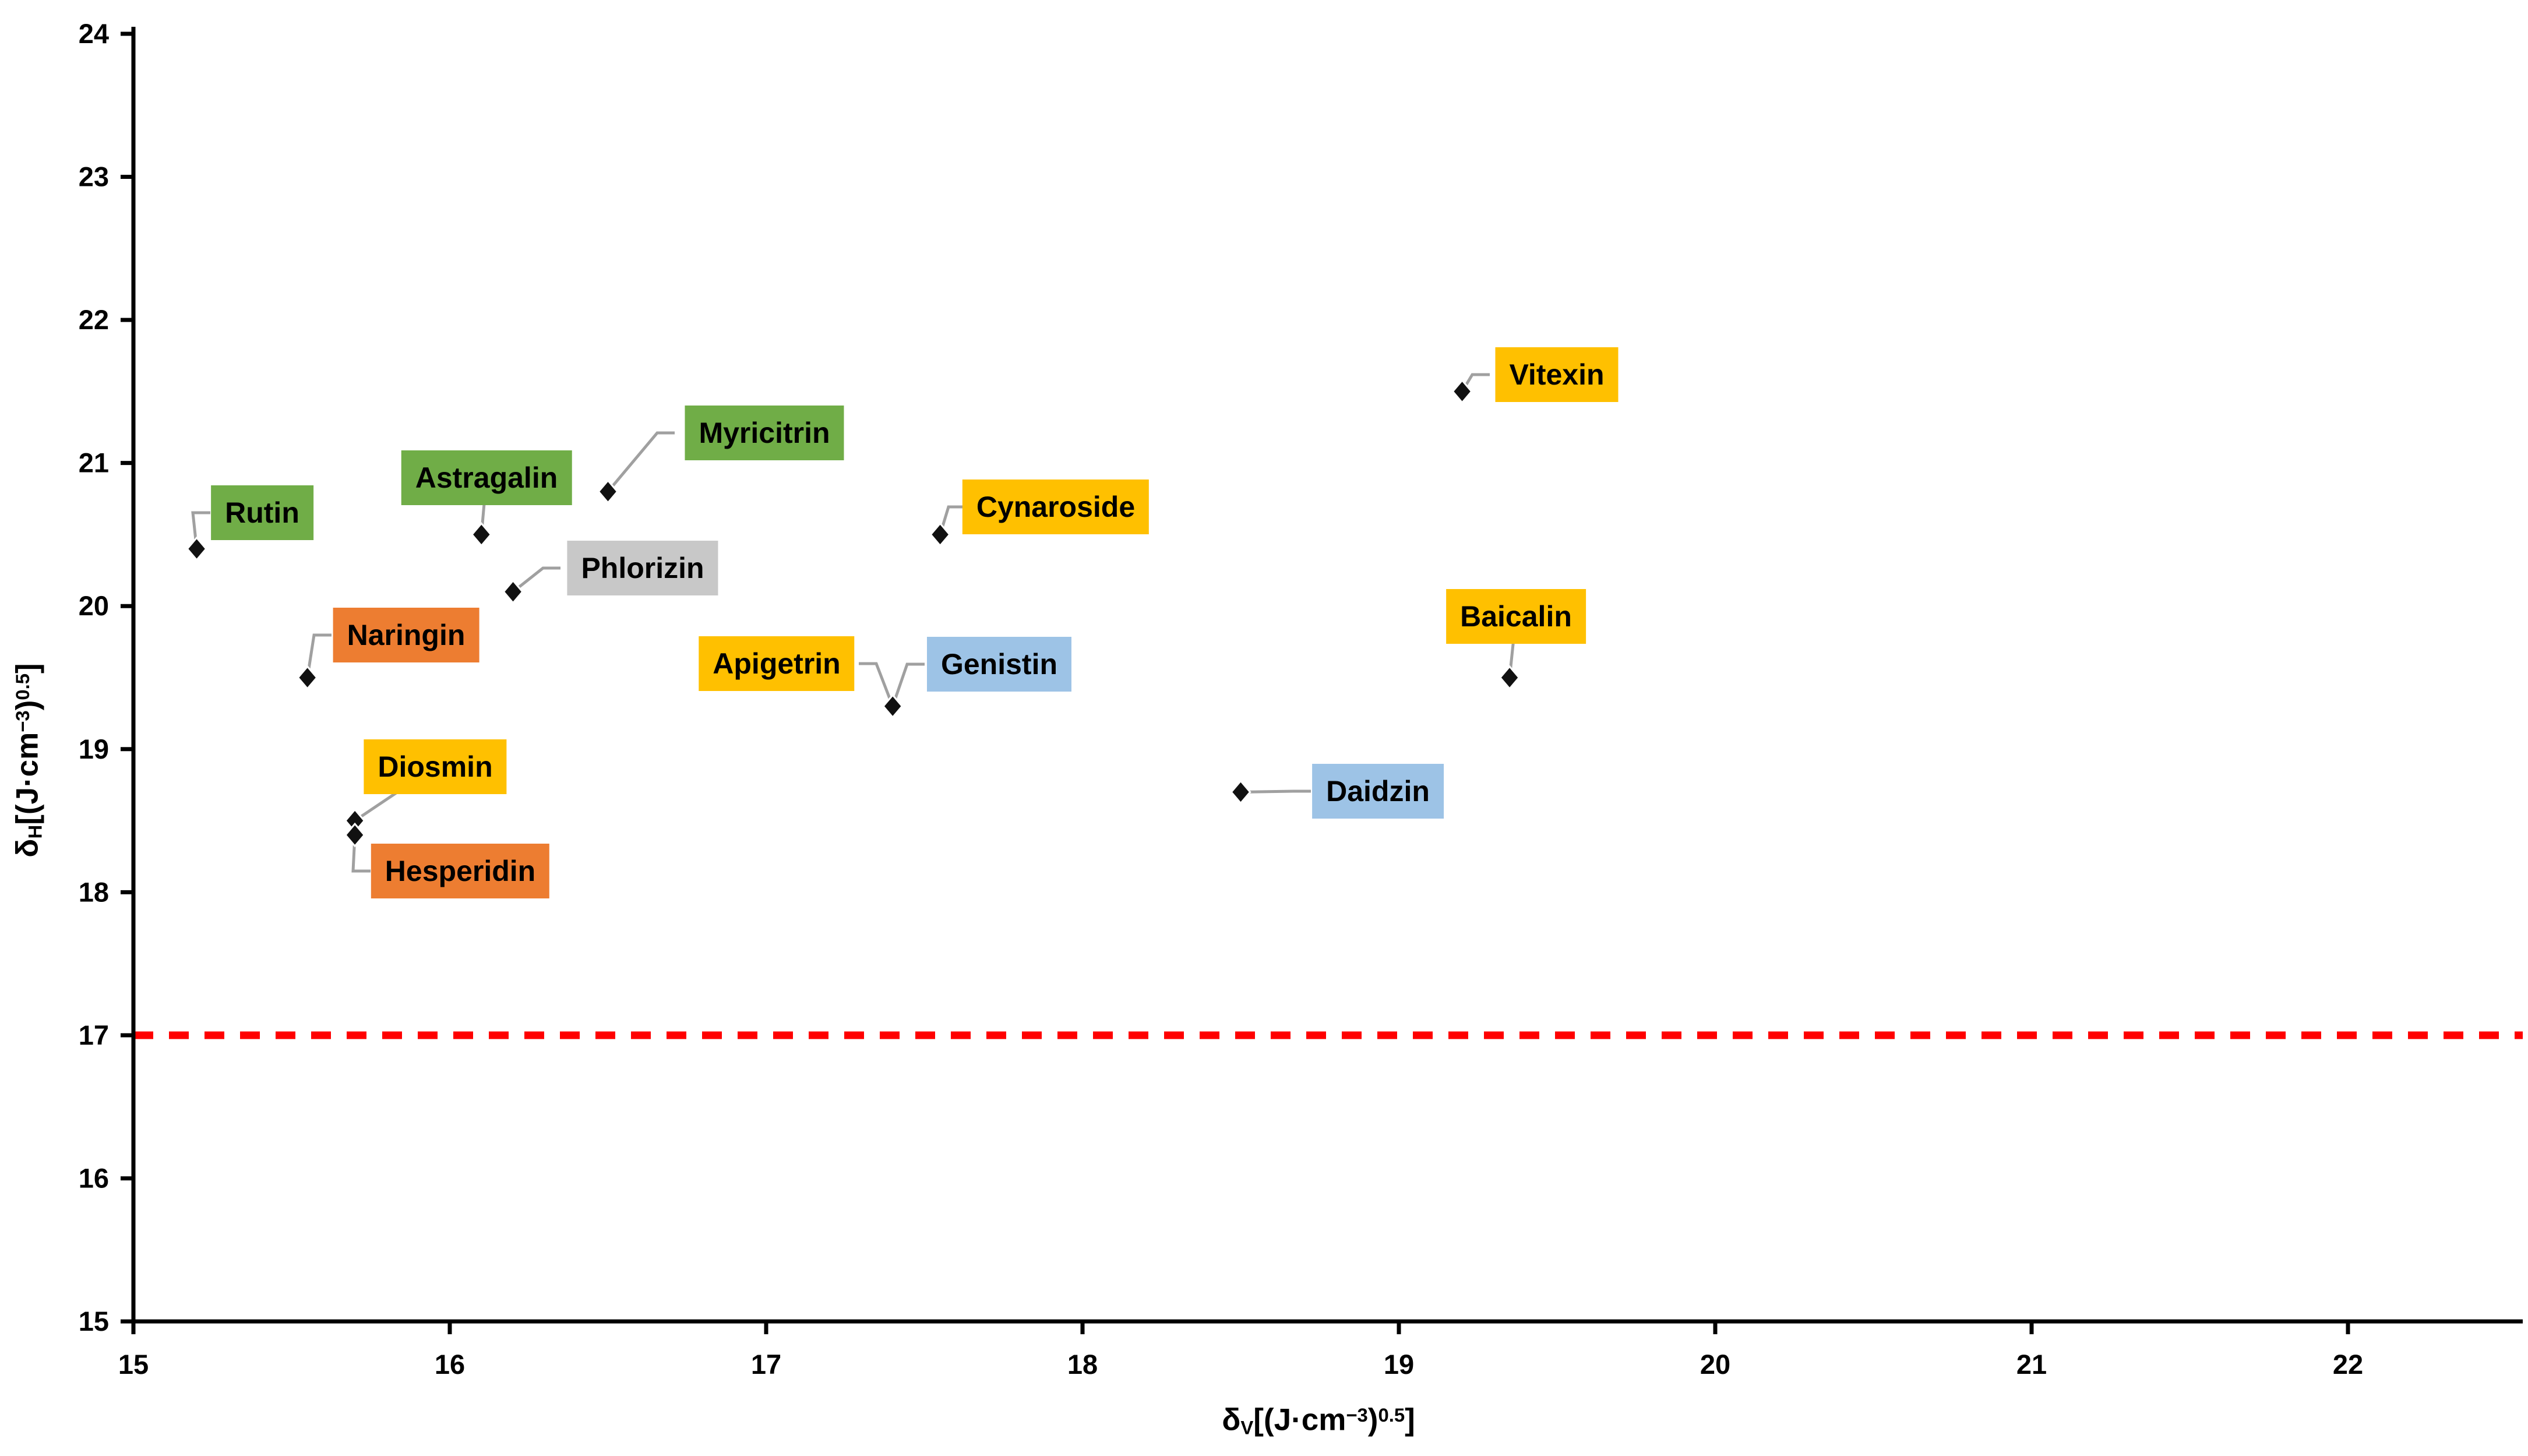  Describe the element at coordinates (1357, 1415) in the screenshot. I see `x-axis-exponent-1: −3` at that location.